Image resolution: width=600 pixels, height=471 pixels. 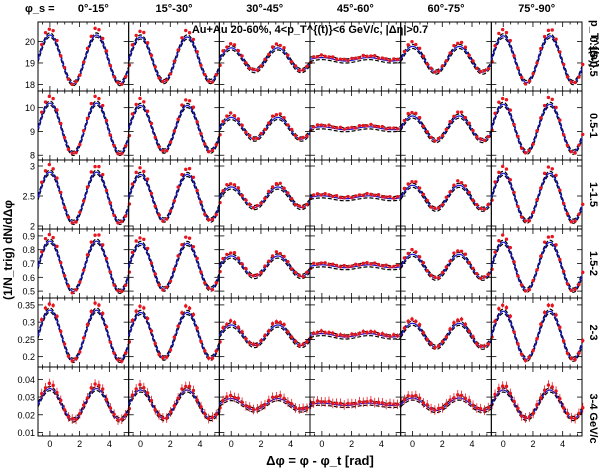 What do you see at coordinates (49, 444) in the screenshot?
I see `x-tick-label: 0` at bounding box center [49, 444].